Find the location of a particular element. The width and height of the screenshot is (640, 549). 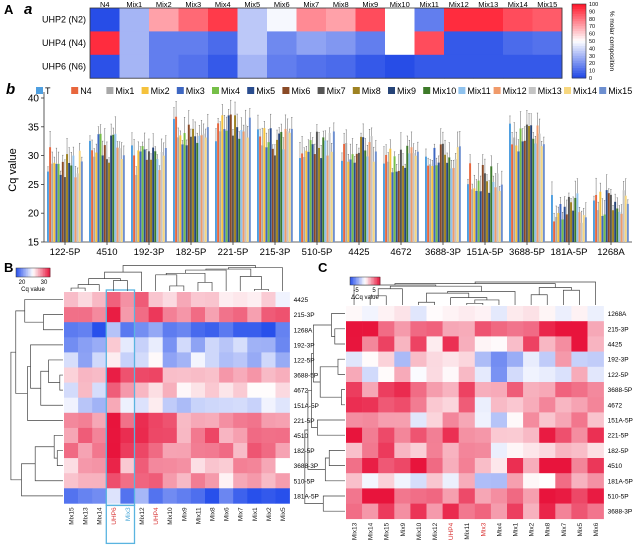

heatmap-B-col-label: Mix10 is located at coordinates (170, 516).